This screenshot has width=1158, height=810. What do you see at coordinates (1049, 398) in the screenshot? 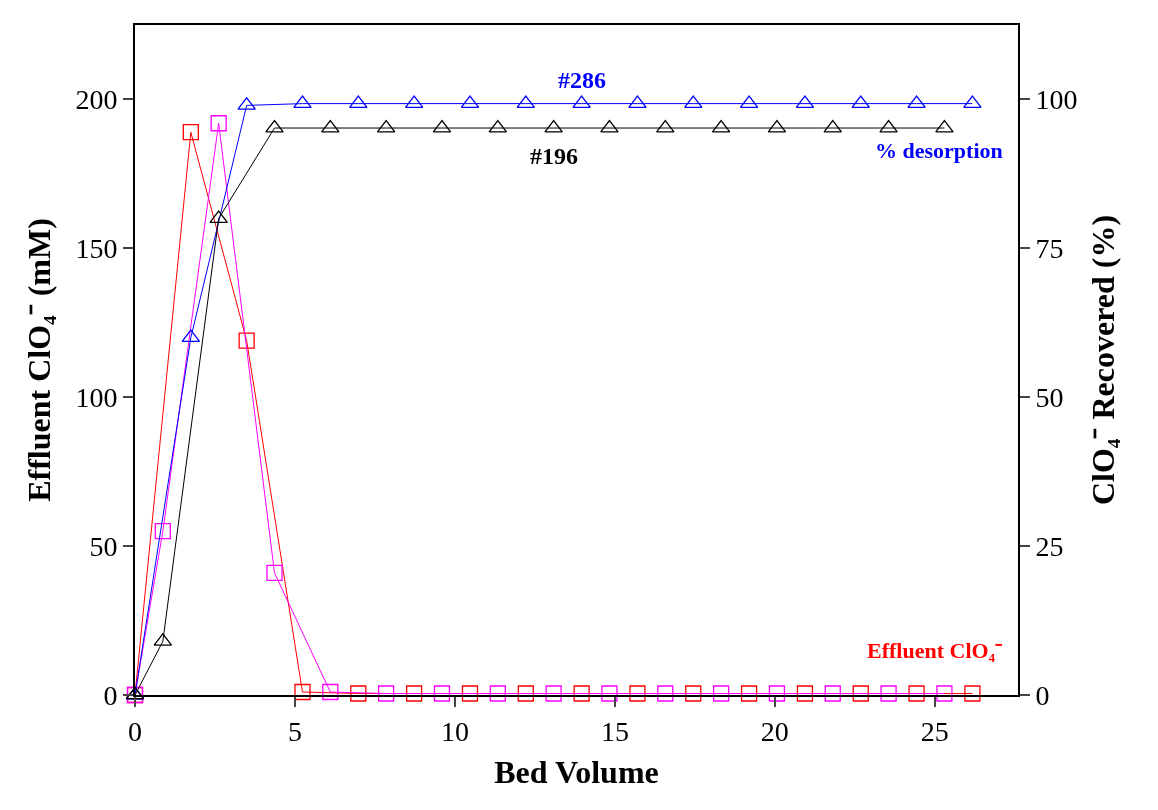
I see `y2-tick-label: 50` at bounding box center [1049, 398].